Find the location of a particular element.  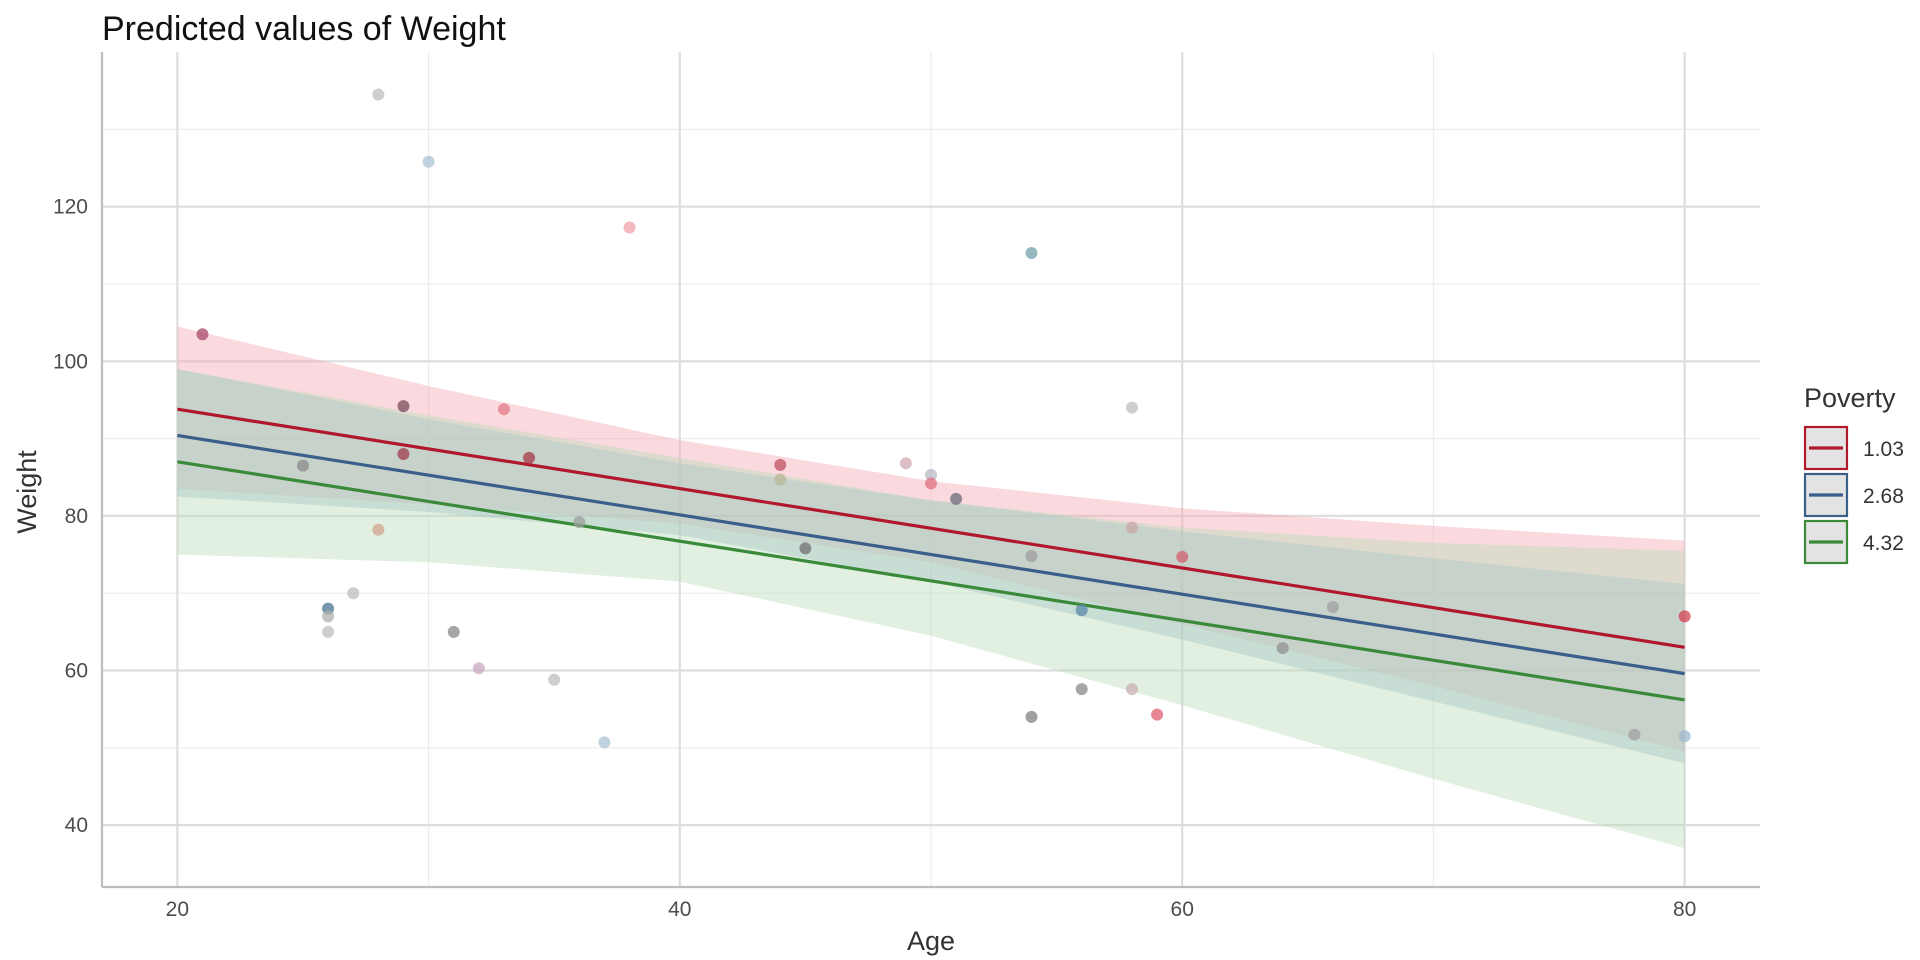

legend-title: Poverty is located at coordinates (1850, 398).